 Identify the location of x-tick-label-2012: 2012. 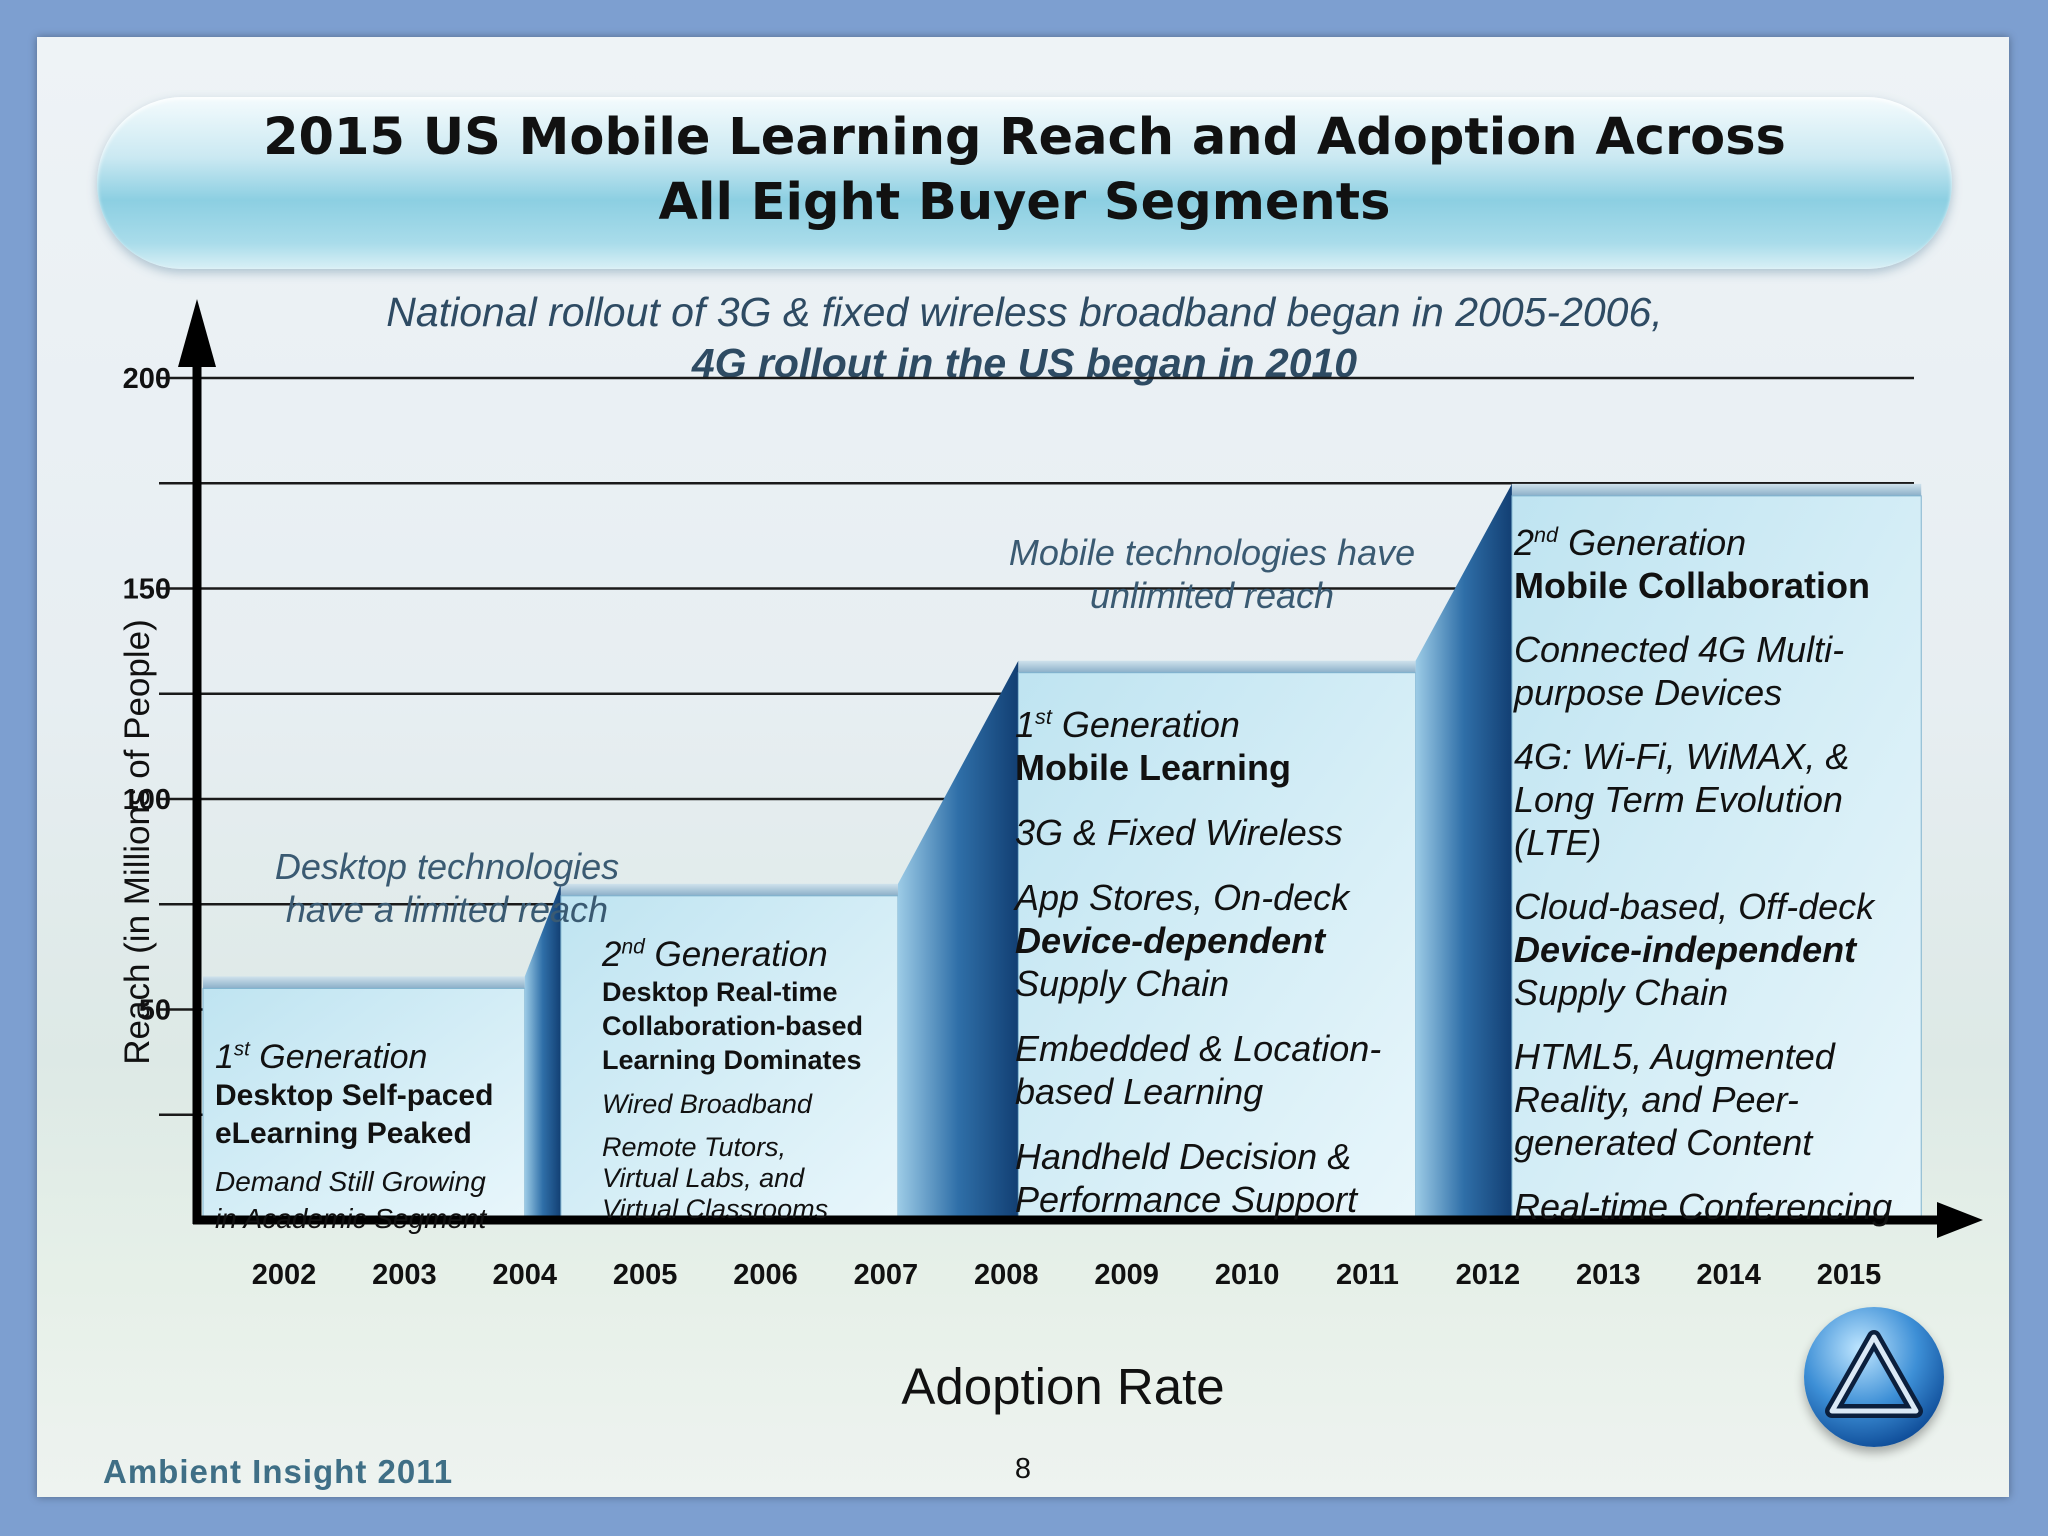
(1488, 1275).